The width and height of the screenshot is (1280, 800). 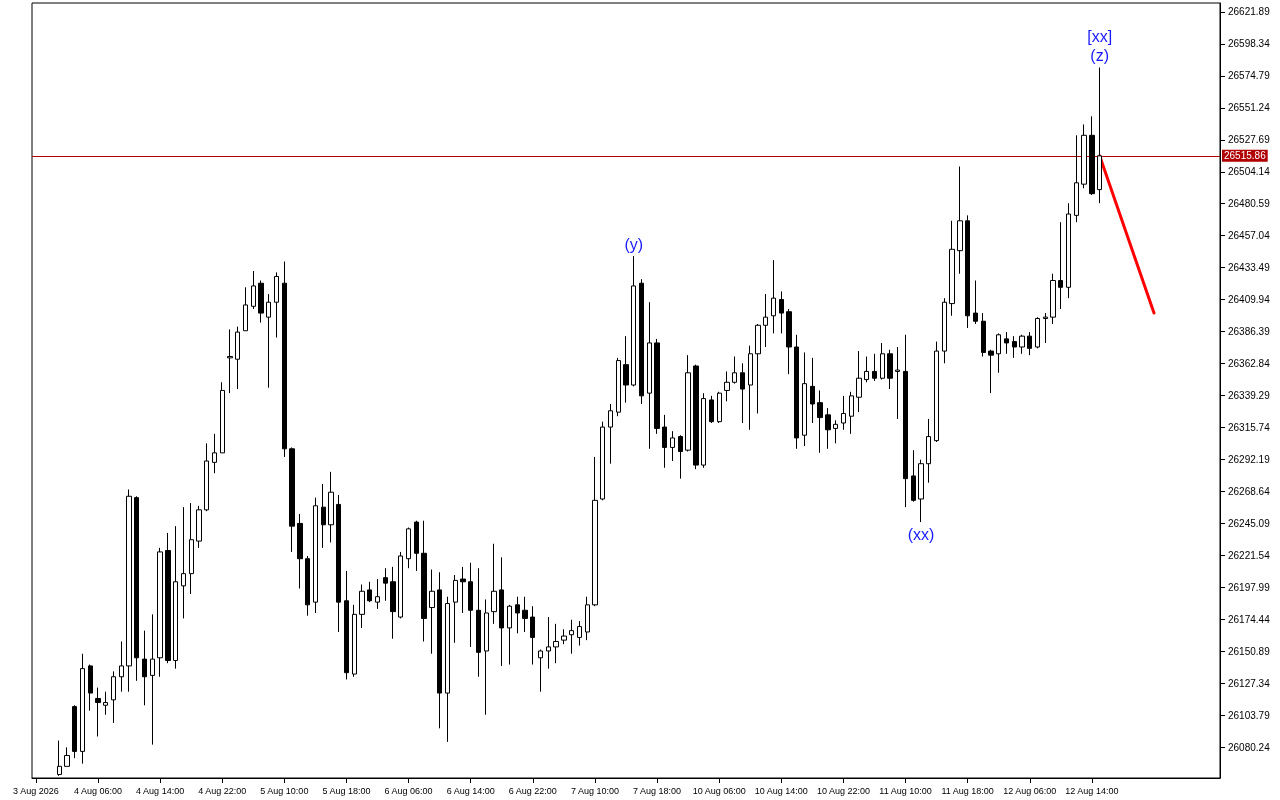 What do you see at coordinates (1249, 619) in the screenshot?
I see `y-tick-label: 26174.44` at bounding box center [1249, 619].